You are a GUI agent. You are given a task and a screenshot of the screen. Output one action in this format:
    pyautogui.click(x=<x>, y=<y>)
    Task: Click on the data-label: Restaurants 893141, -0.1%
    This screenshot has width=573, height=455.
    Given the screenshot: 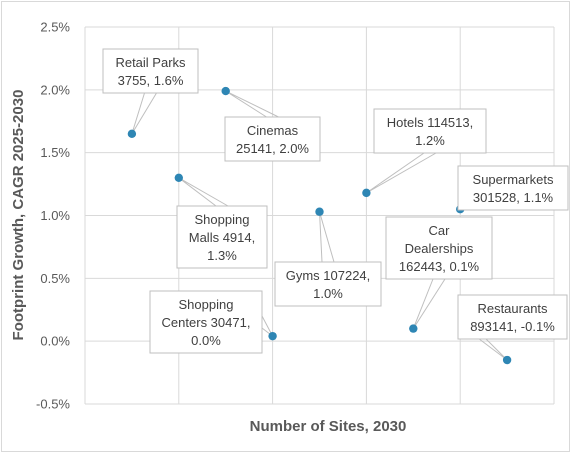 What is the action you would take?
    pyautogui.click(x=512, y=317)
    